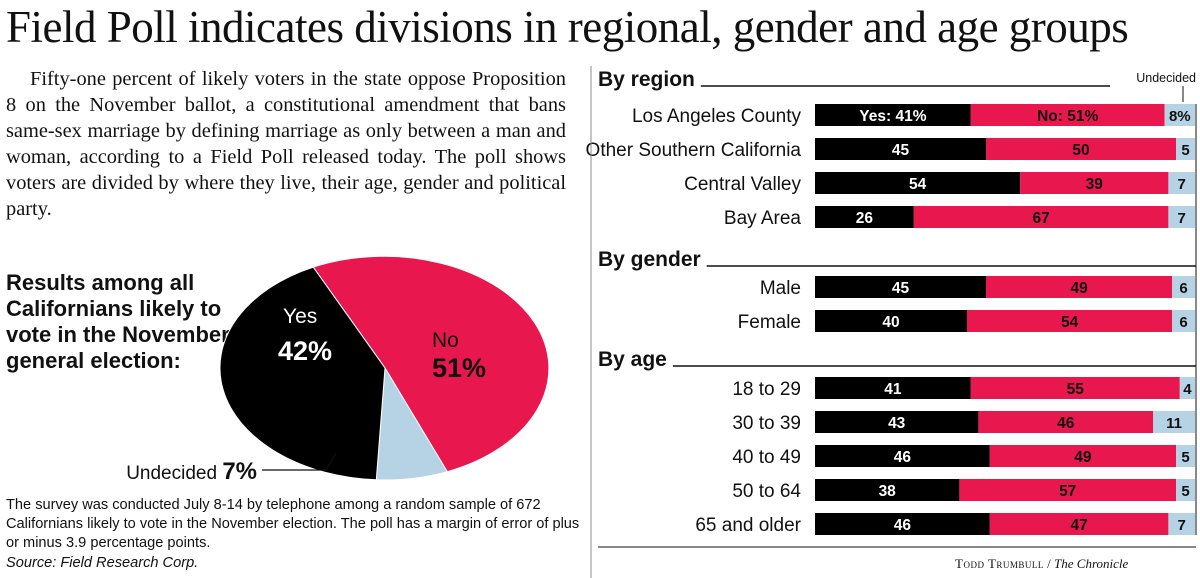 The height and width of the screenshot is (578, 1200). What do you see at coordinates (1166, 78) in the screenshot?
I see `undecided-header: Undecided` at bounding box center [1166, 78].